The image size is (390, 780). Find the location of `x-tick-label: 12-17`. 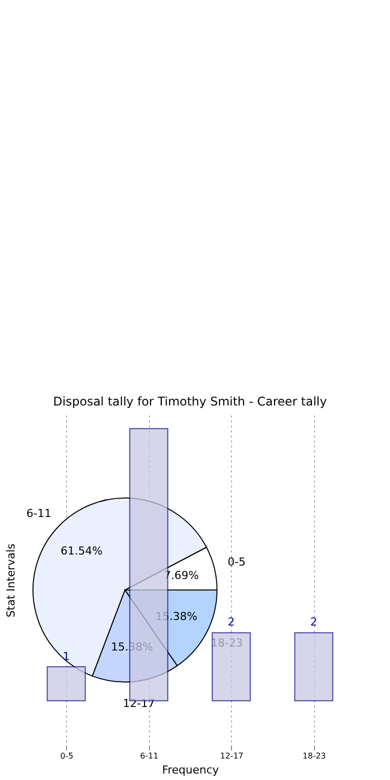

x-tick-label: 12-17 is located at coordinates (232, 756).